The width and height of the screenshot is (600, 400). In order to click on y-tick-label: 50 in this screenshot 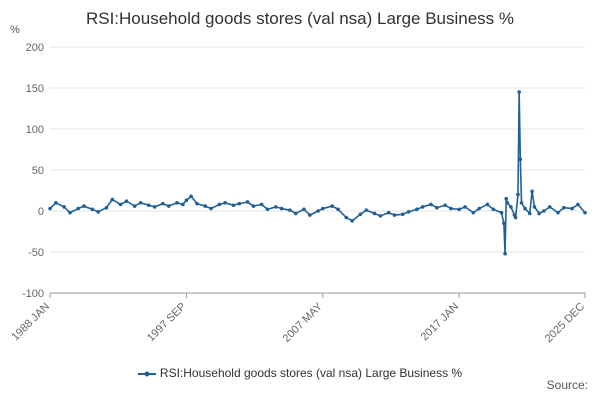, I will do `click(38, 171)`.